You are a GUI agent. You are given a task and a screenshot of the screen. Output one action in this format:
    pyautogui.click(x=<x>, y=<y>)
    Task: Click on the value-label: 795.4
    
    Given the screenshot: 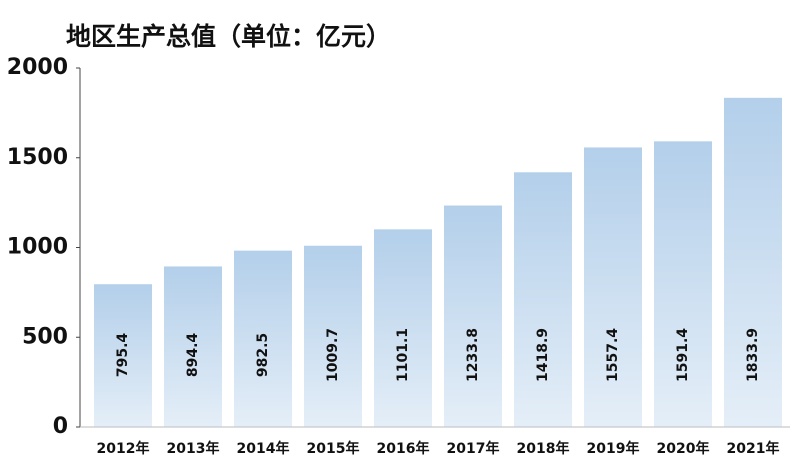 What is the action you would take?
    pyautogui.click(x=123, y=355)
    